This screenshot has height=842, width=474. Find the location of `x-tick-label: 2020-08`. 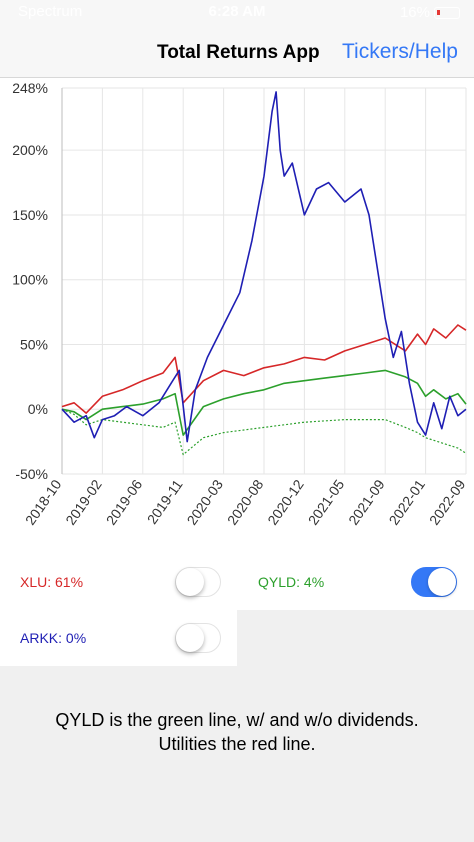

x-tick-label: 2020-08 is located at coordinates (245, 501).